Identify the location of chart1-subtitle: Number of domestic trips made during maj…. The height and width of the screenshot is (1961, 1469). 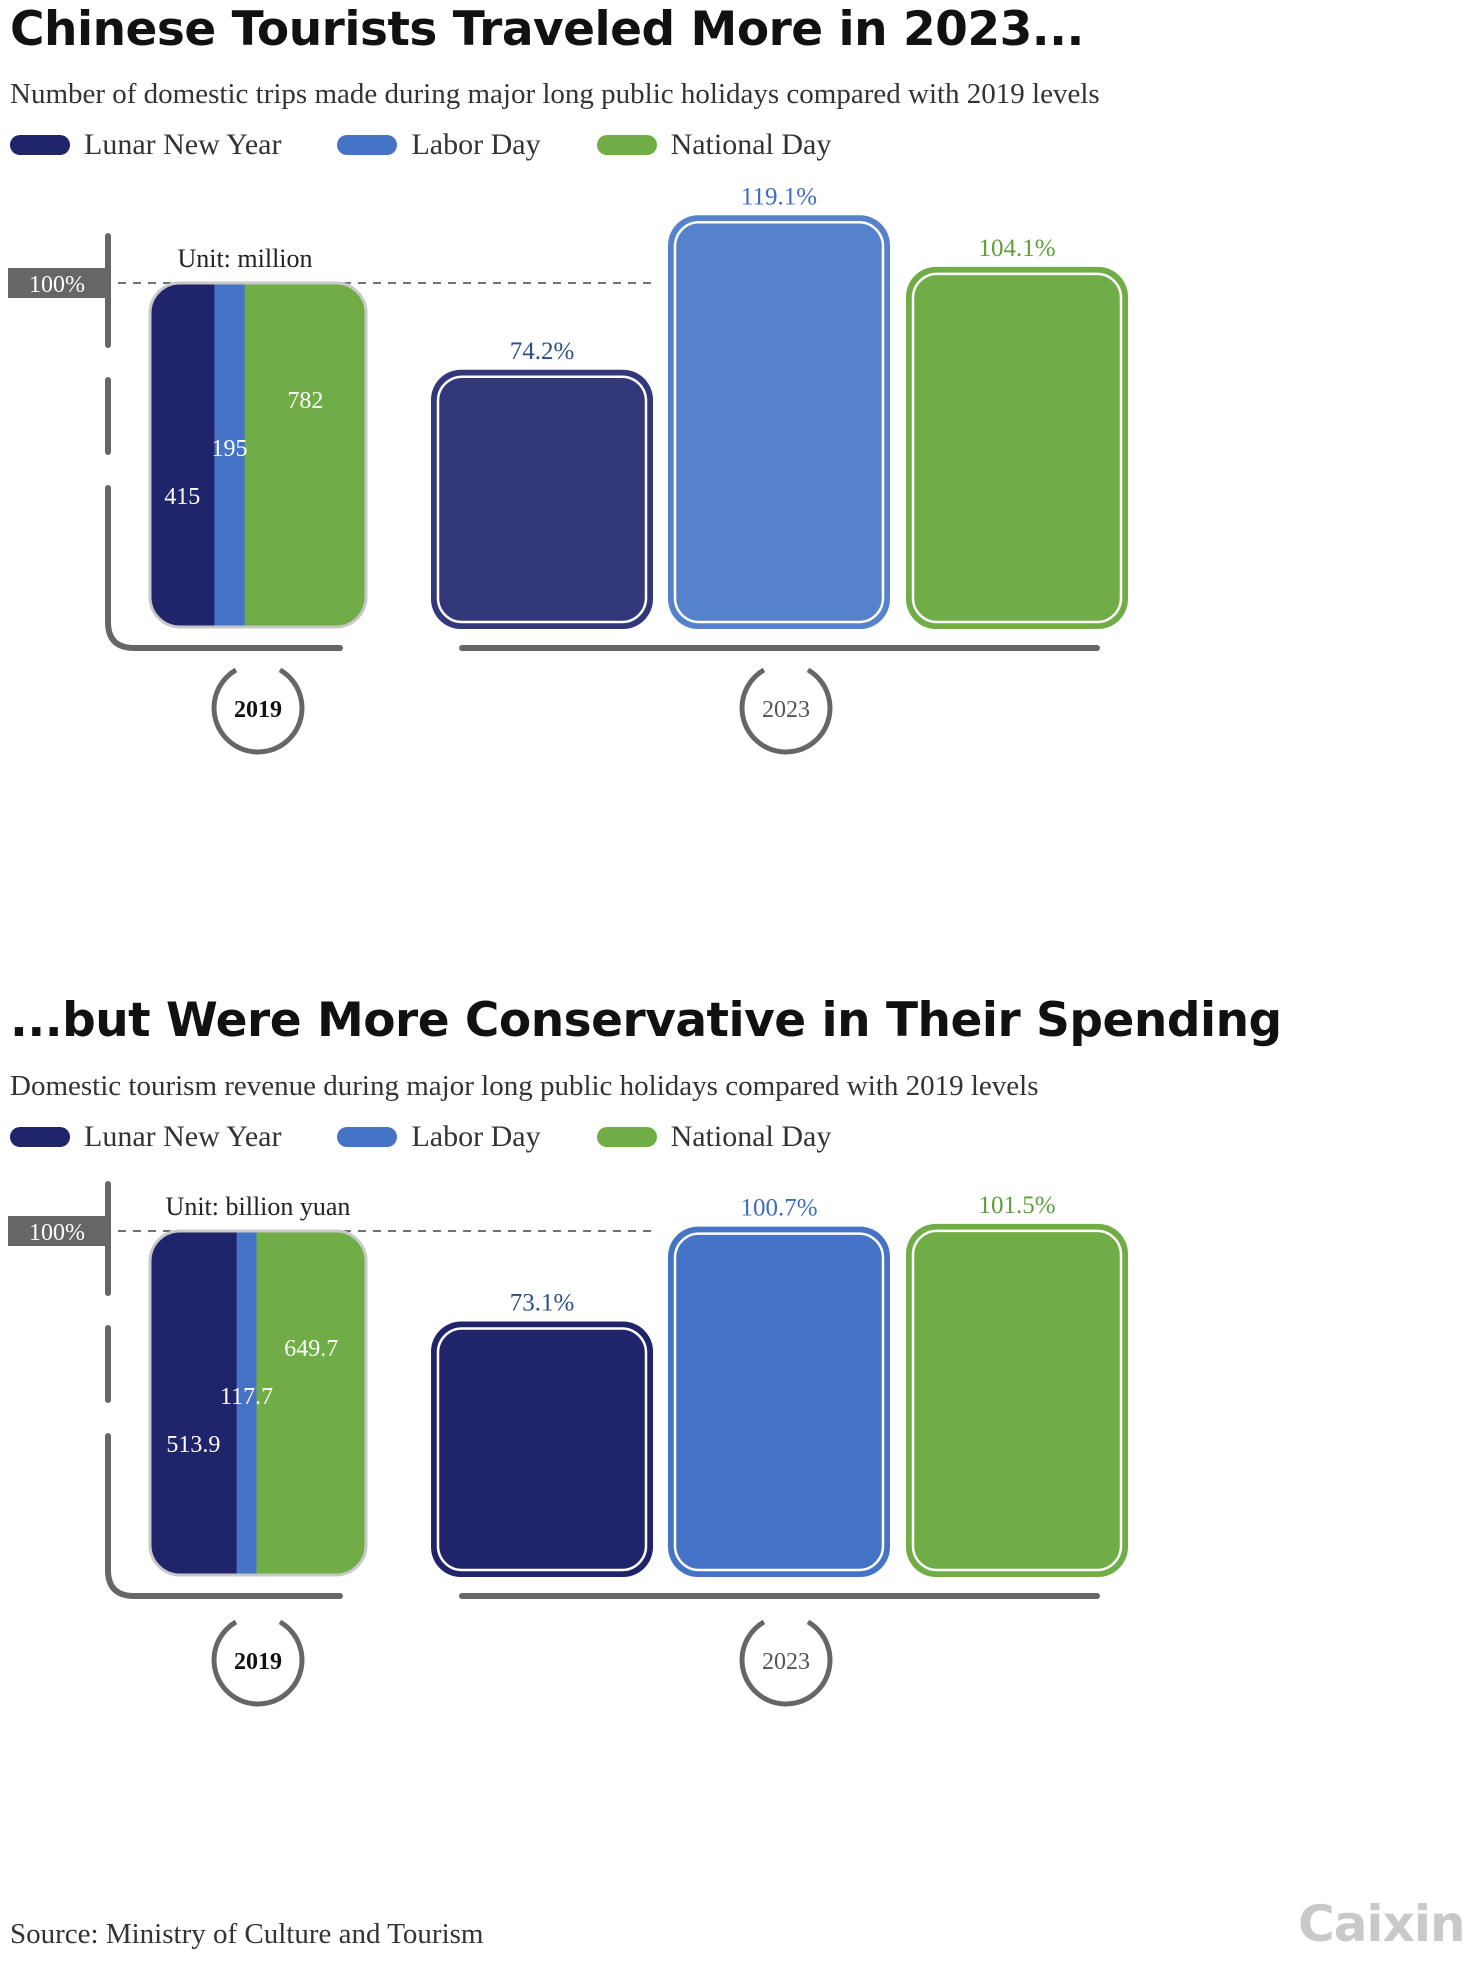
(555, 94).